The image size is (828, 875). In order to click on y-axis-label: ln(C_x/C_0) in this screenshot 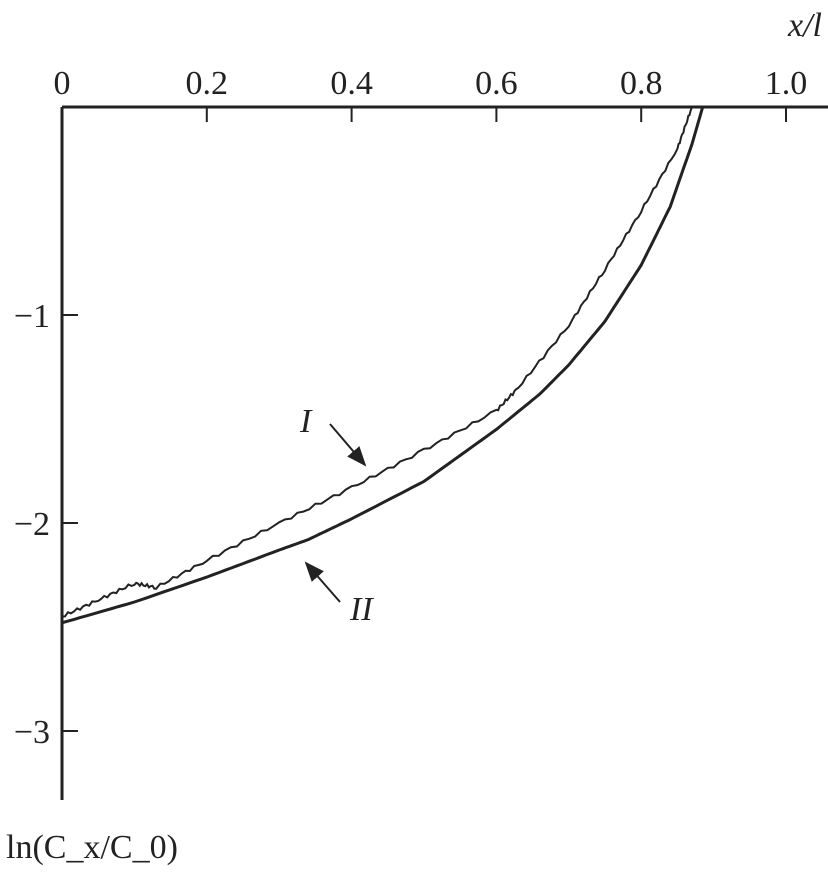, I will do `click(92, 847)`.